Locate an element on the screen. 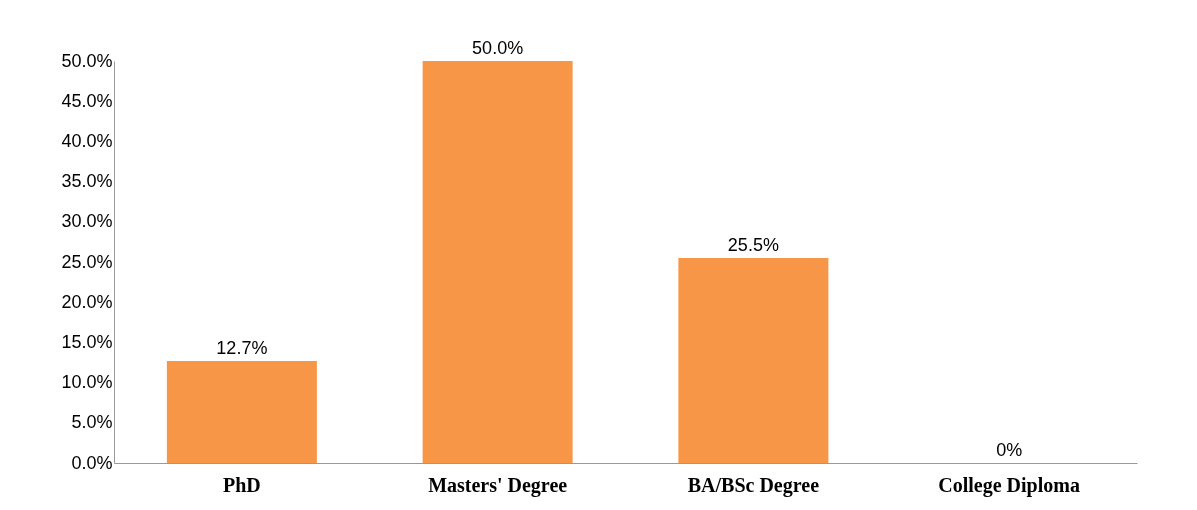 This screenshot has width=1197, height=510. y-tick-label: 30.0% is located at coordinates (87, 221).